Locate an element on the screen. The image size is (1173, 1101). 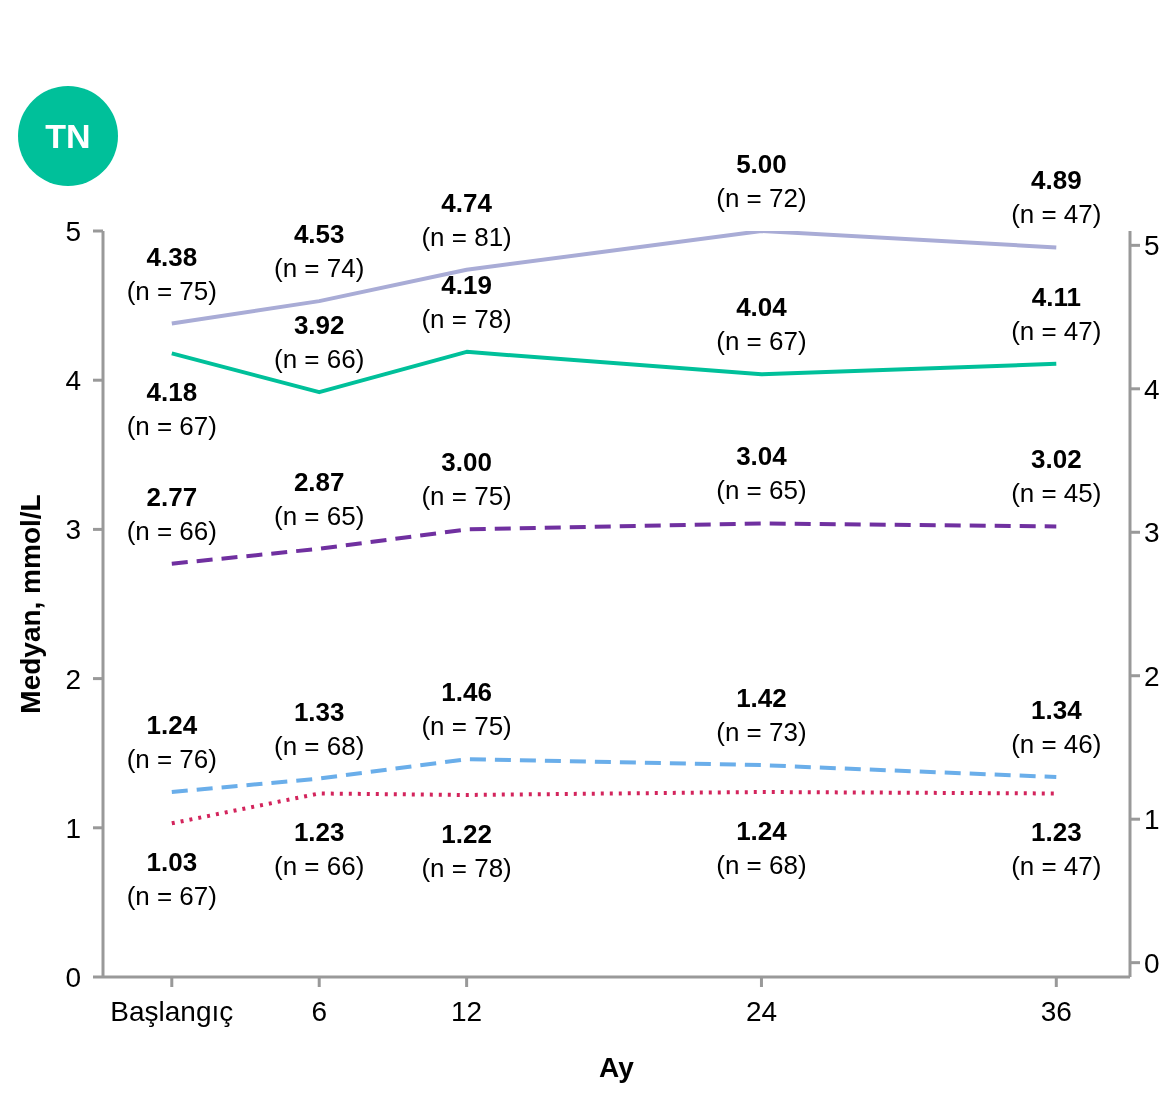
x-tick-label: 12 is located at coordinates (467, 1011).